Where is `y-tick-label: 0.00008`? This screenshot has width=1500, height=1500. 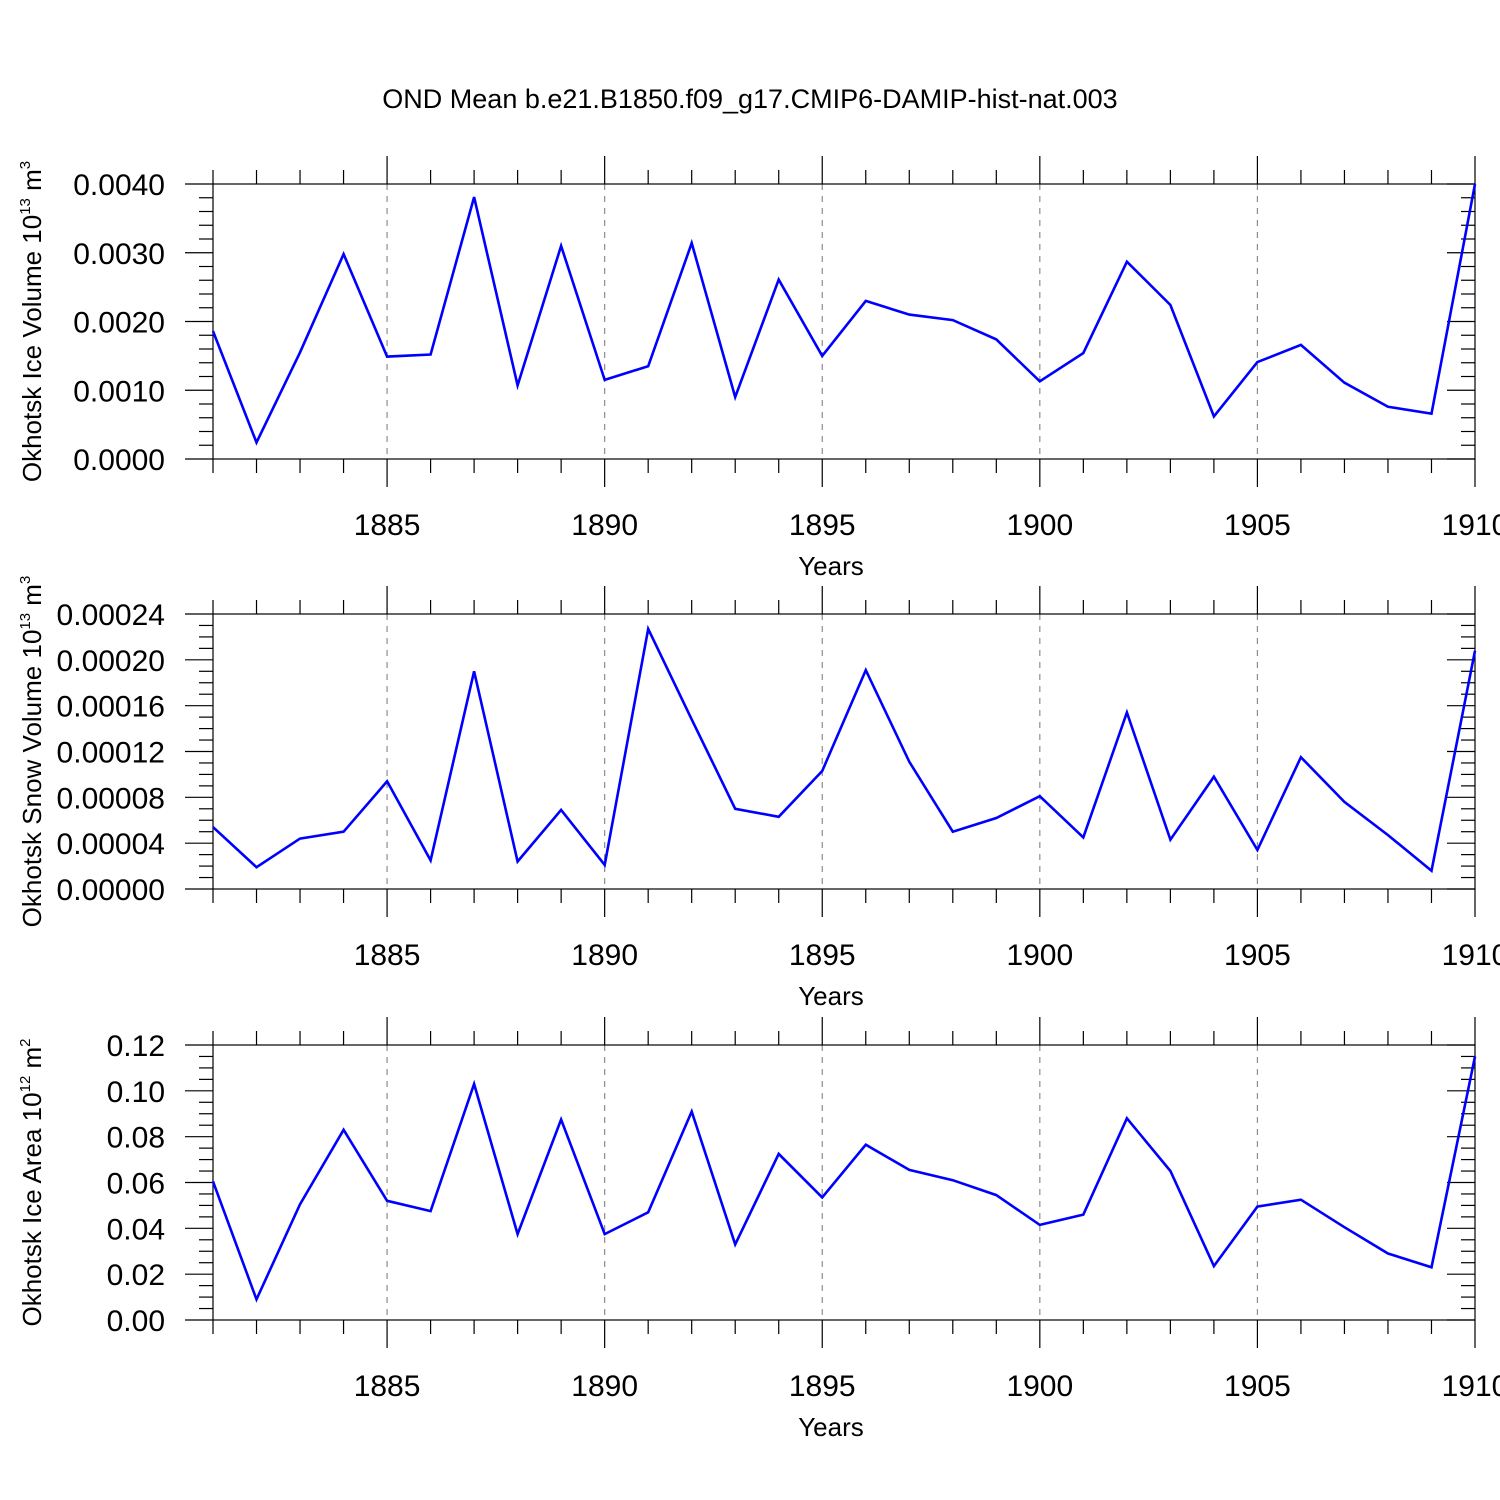 y-tick-label: 0.00008 is located at coordinates (111, 798).